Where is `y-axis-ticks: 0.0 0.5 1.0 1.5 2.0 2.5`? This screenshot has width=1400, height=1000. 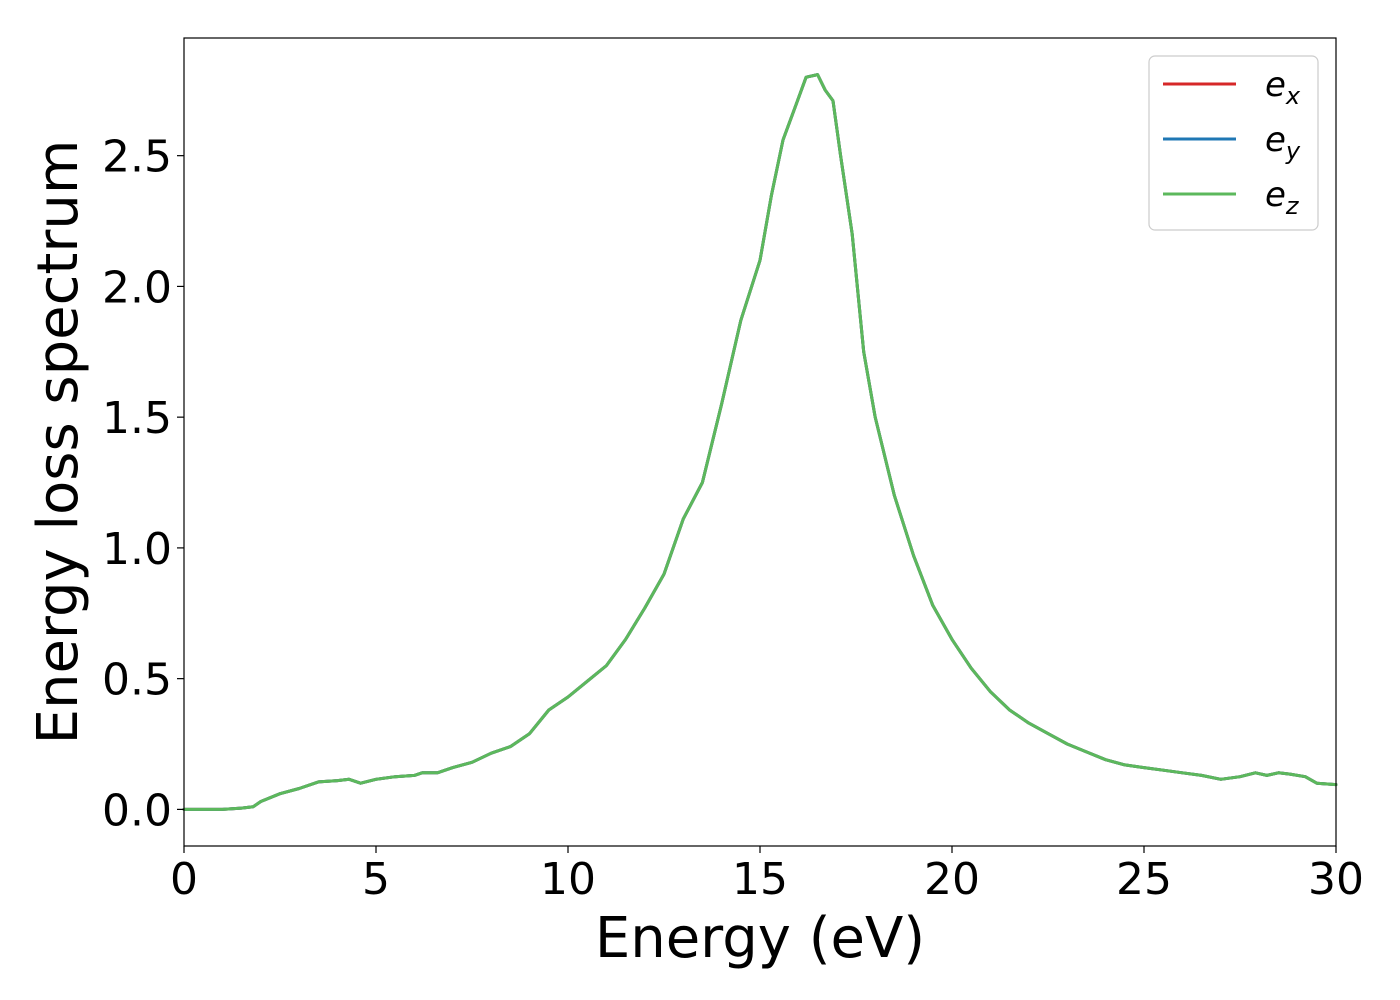
y-axis-ticks: 0.0 0.5 1.0 1.5 2.0 2.5 is located at coordinates (143, 484).